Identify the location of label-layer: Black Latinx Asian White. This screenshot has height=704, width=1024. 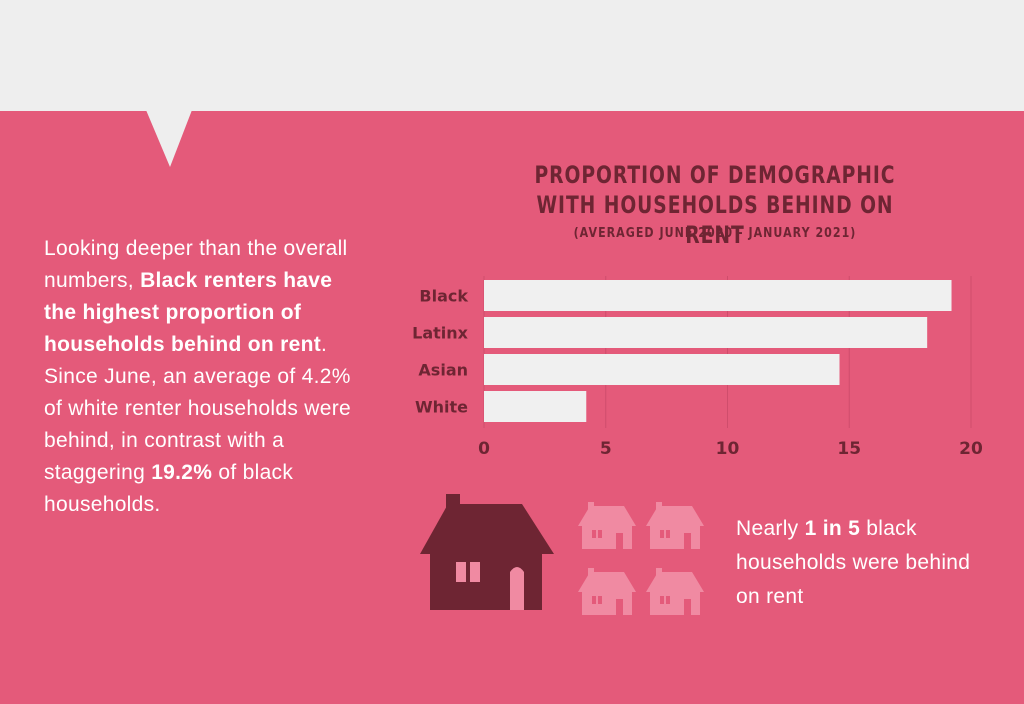
(440, 352).